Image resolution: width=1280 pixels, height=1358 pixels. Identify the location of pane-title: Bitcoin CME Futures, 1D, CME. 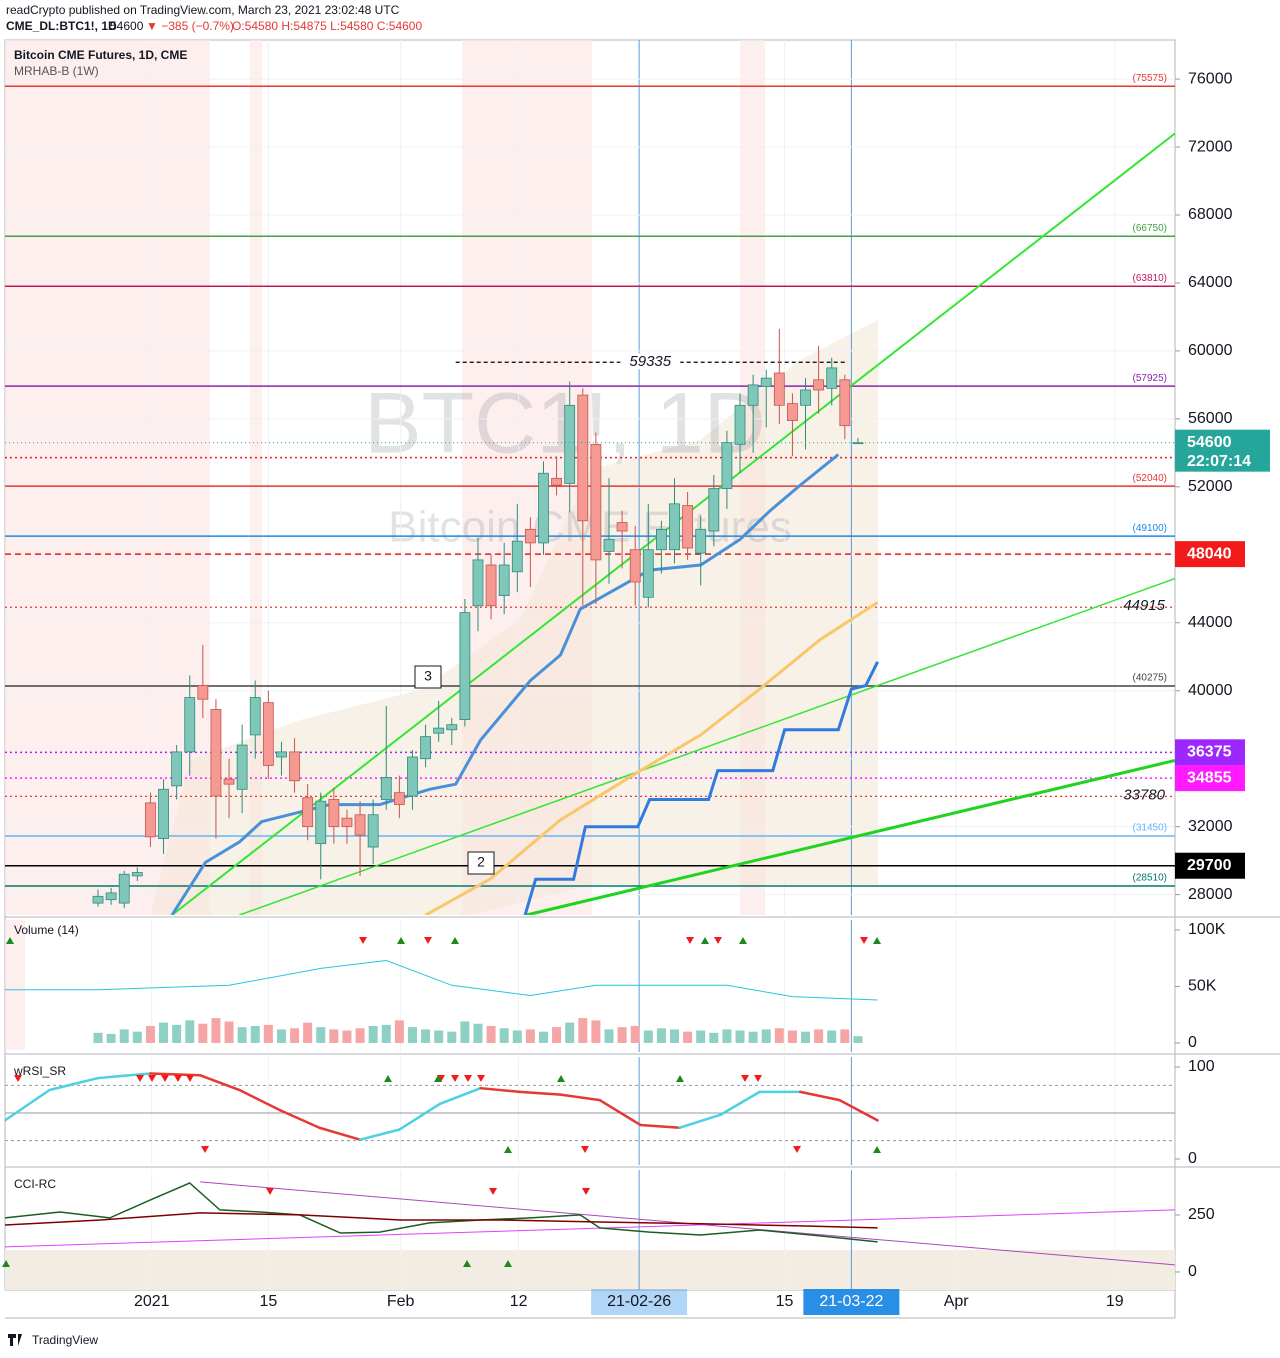
(100, 55).